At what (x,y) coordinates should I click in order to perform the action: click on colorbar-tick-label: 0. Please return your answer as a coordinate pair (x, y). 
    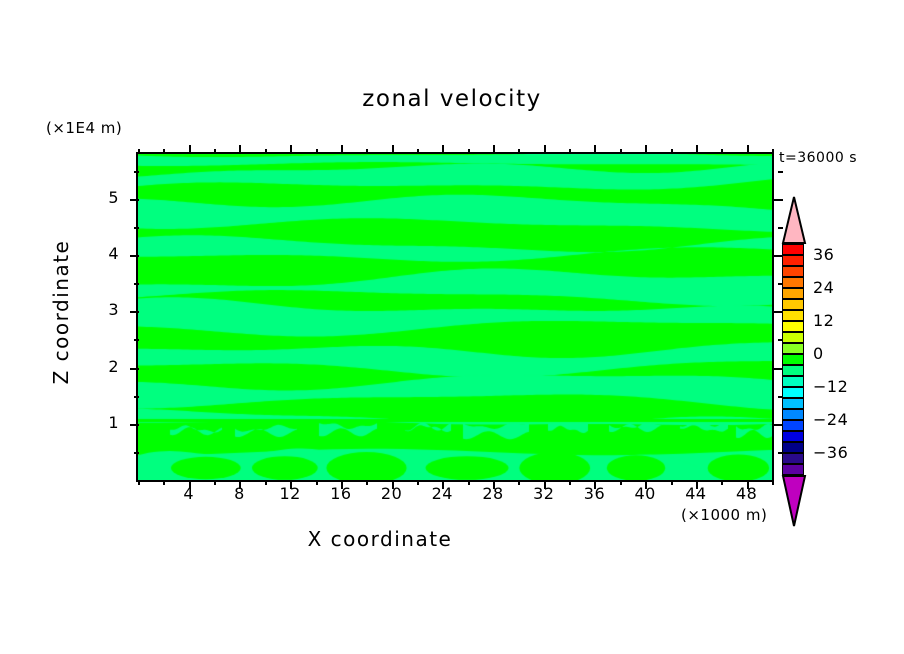
    Looking at the image, I should click on (818, 353).